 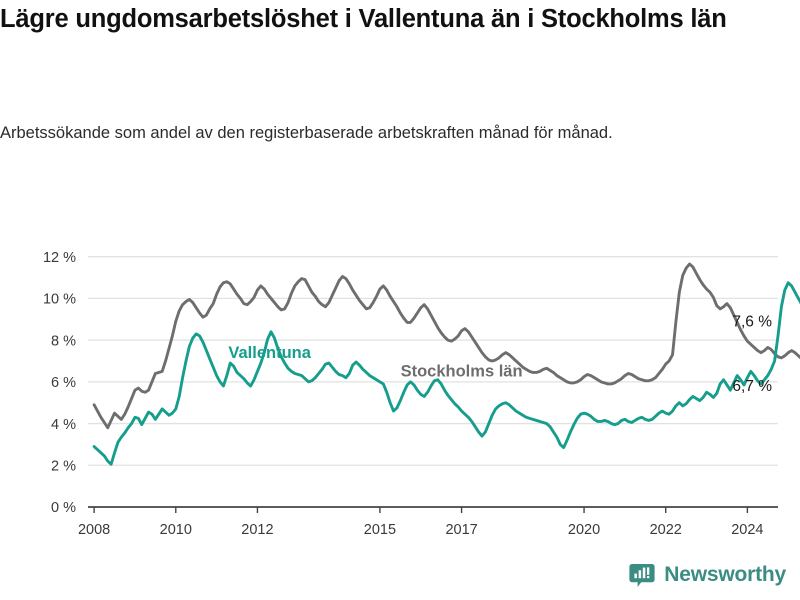 I want to click on x-axis-tick-label: 2010, so click(x=176, y=528).